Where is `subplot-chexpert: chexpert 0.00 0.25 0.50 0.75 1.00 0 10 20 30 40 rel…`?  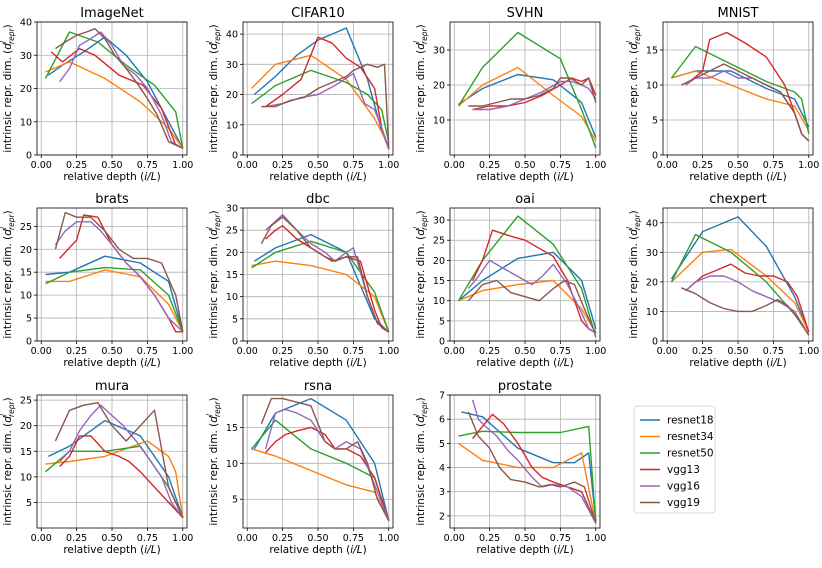 subplot-chexpert: chexpert 0.00 0.25 0.50 0.75 1.00 0 10 20 30 40 rel… is located at coordinates (722, 280).